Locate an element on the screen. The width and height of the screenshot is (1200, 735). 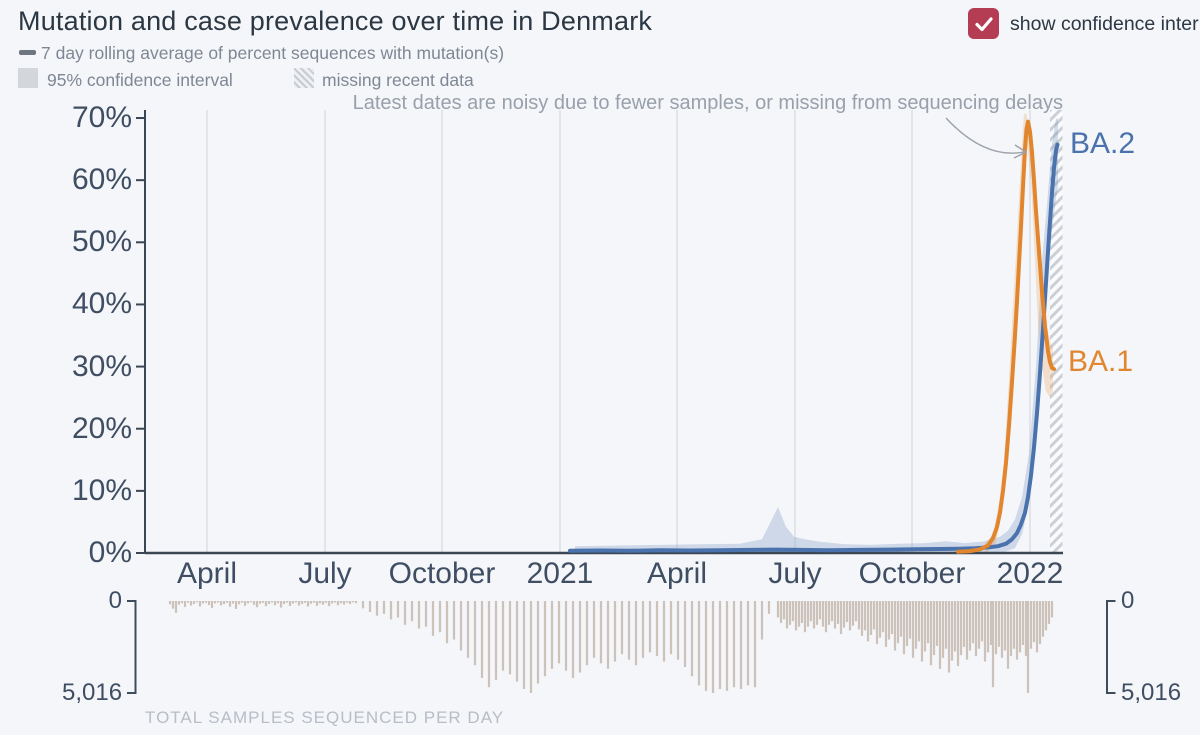
missing-band is located at coordinates (1056, 331).